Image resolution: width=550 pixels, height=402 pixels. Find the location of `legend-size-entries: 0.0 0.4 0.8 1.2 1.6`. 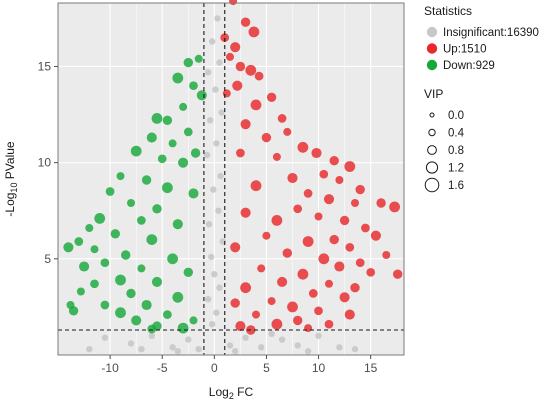

legend-size-entries: 0.0 0.4 0.8 1.2 1.6 is located at coordinates (444, 151).